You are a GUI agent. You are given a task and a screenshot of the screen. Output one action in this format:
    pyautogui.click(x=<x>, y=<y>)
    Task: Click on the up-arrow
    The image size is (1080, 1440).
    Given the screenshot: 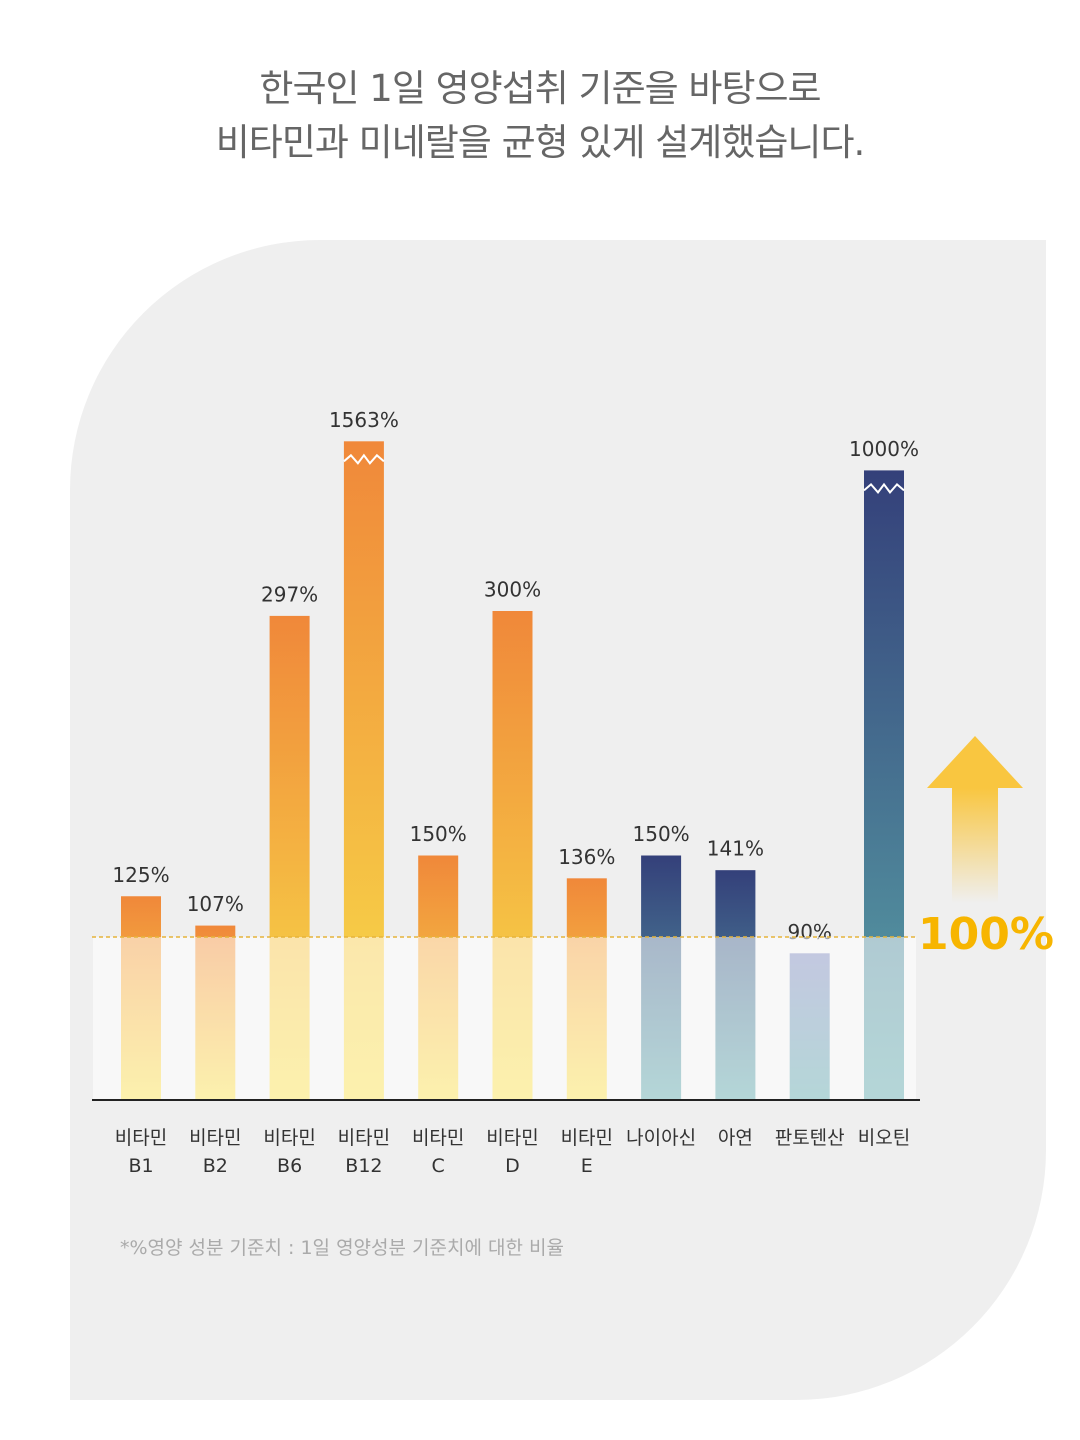 What is the action you would take?
    pyautogui.click(x=975, y=819)
    